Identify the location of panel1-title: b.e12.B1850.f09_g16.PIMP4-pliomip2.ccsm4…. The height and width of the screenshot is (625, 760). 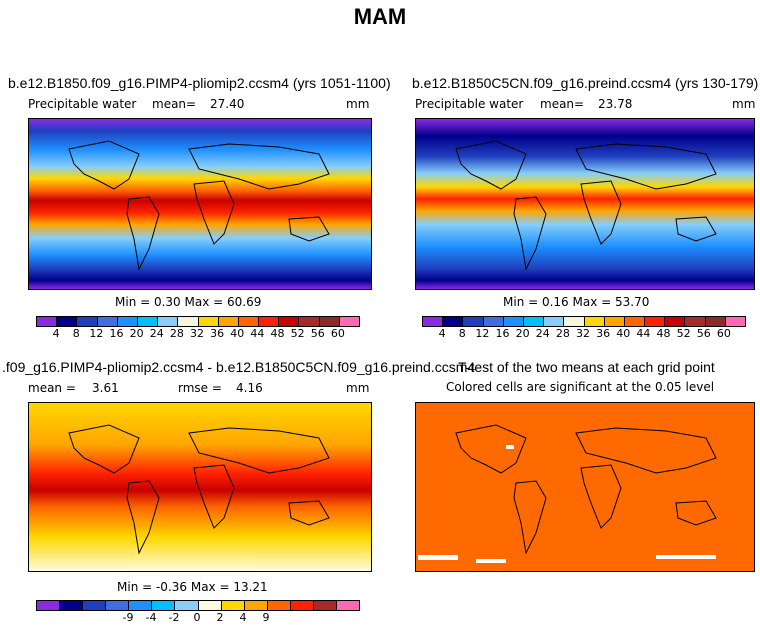
(199, 83).